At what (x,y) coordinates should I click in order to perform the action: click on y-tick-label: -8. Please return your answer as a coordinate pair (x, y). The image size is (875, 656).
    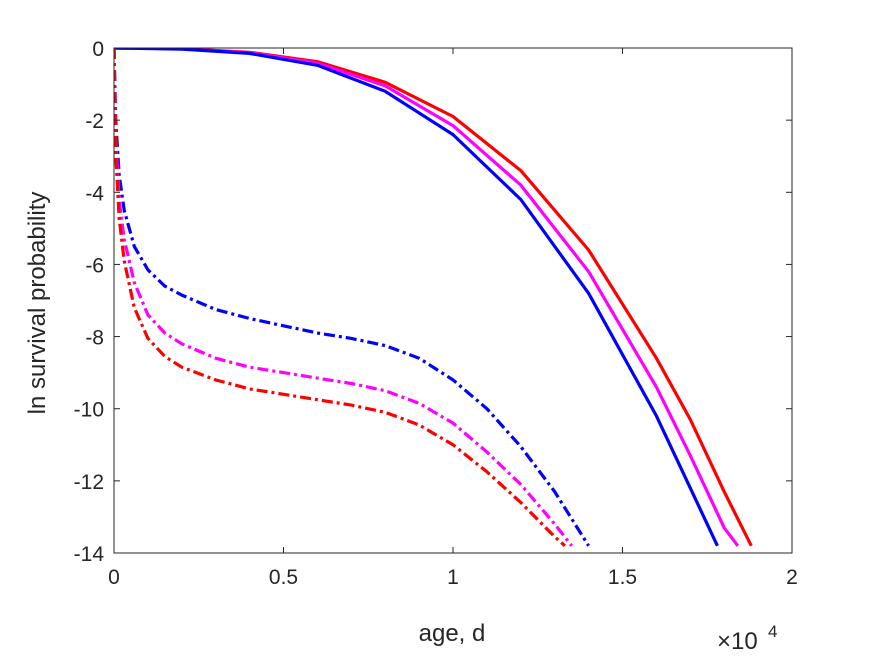
    Looking at the image, I should click on (94, 338).